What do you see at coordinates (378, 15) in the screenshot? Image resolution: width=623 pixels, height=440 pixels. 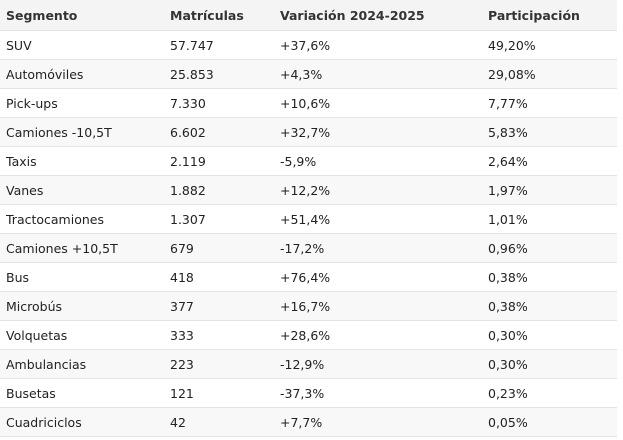 I see `header-cell: Variación 2024-2025` at bounding box center [378, 15].